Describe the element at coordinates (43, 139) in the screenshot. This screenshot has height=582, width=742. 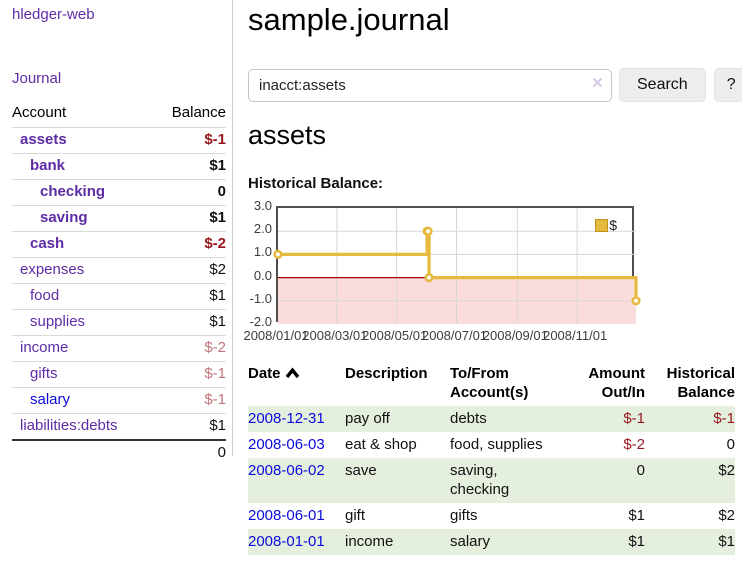
I see `sidebar-account-link-assets: assets` at that location.